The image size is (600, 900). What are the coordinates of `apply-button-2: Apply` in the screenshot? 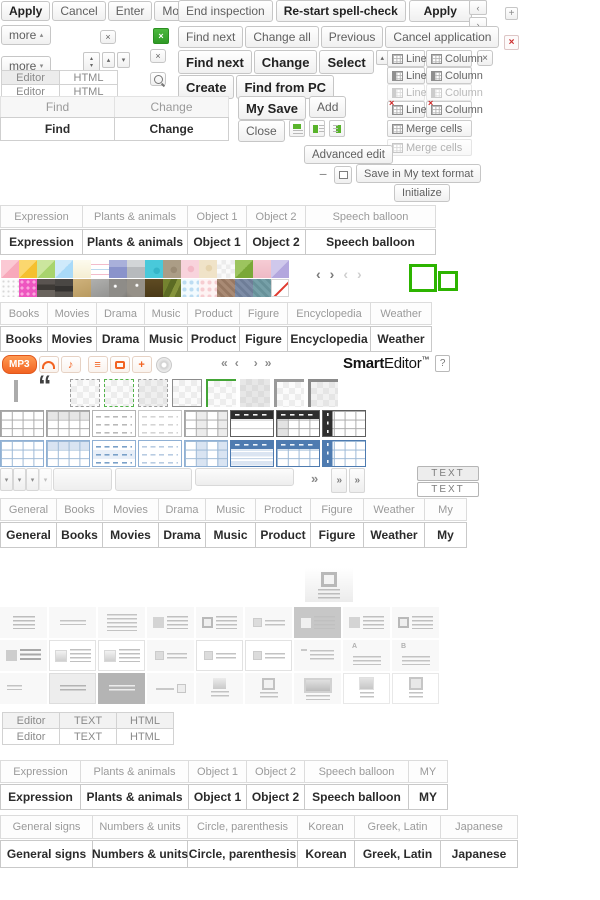 It's located at (440, 11).